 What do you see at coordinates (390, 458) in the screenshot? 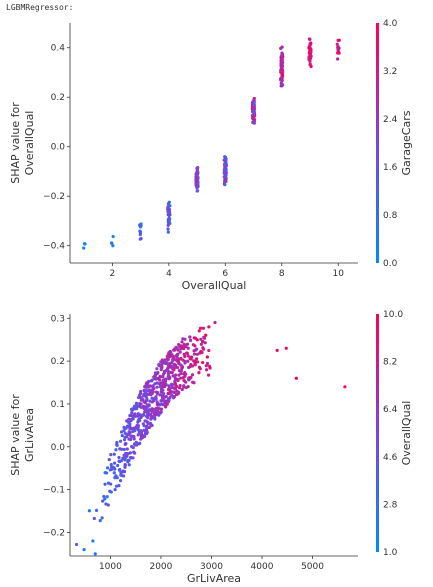
I see `colorbar-tick-label: 4.6` at bounding box center [390, 458].